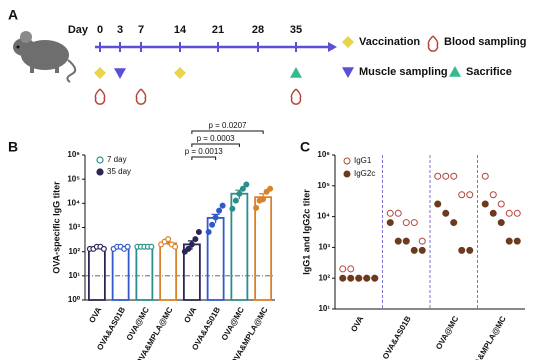  What do you see at coordinates (45, 57) in the screenshot?
I see `mouse-icon` at bounding box center [45, 57].